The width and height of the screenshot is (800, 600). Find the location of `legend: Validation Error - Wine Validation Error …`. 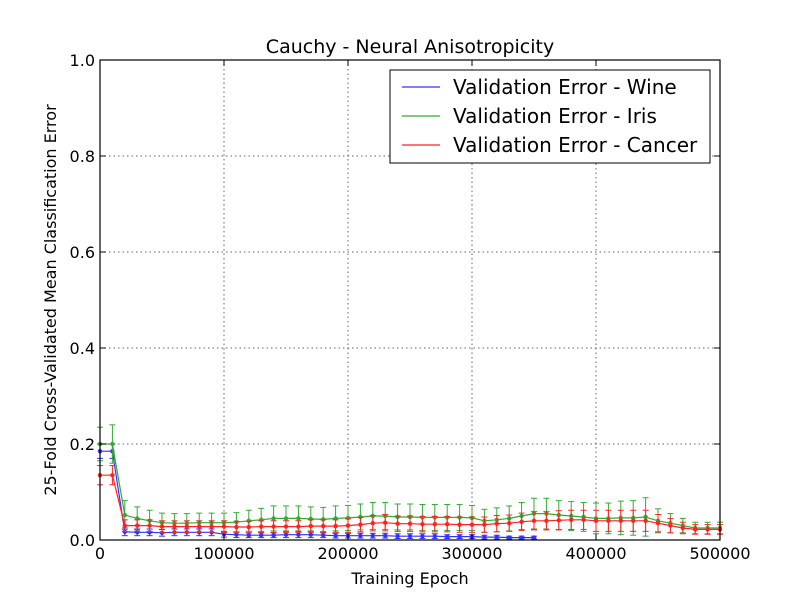

legend: Validation Error - Wine Validation Error … is located at coordinates (550, 116).